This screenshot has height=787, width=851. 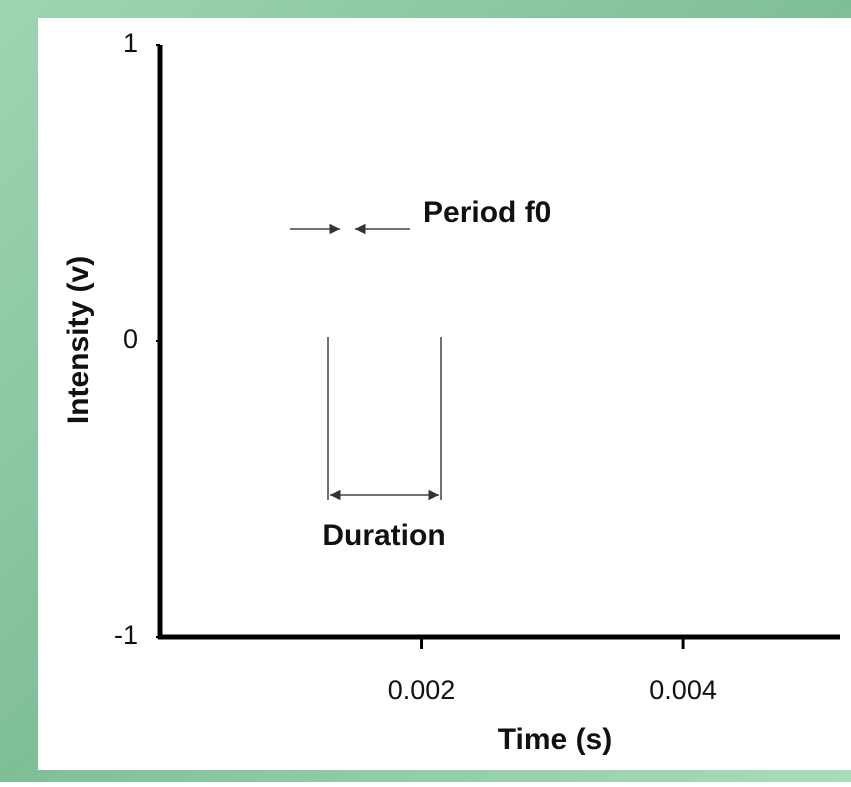 What do you see at coordinates (130, 43) in the screenshot?
I see `y-tick-label: 1` at bounding box center [130, 43].